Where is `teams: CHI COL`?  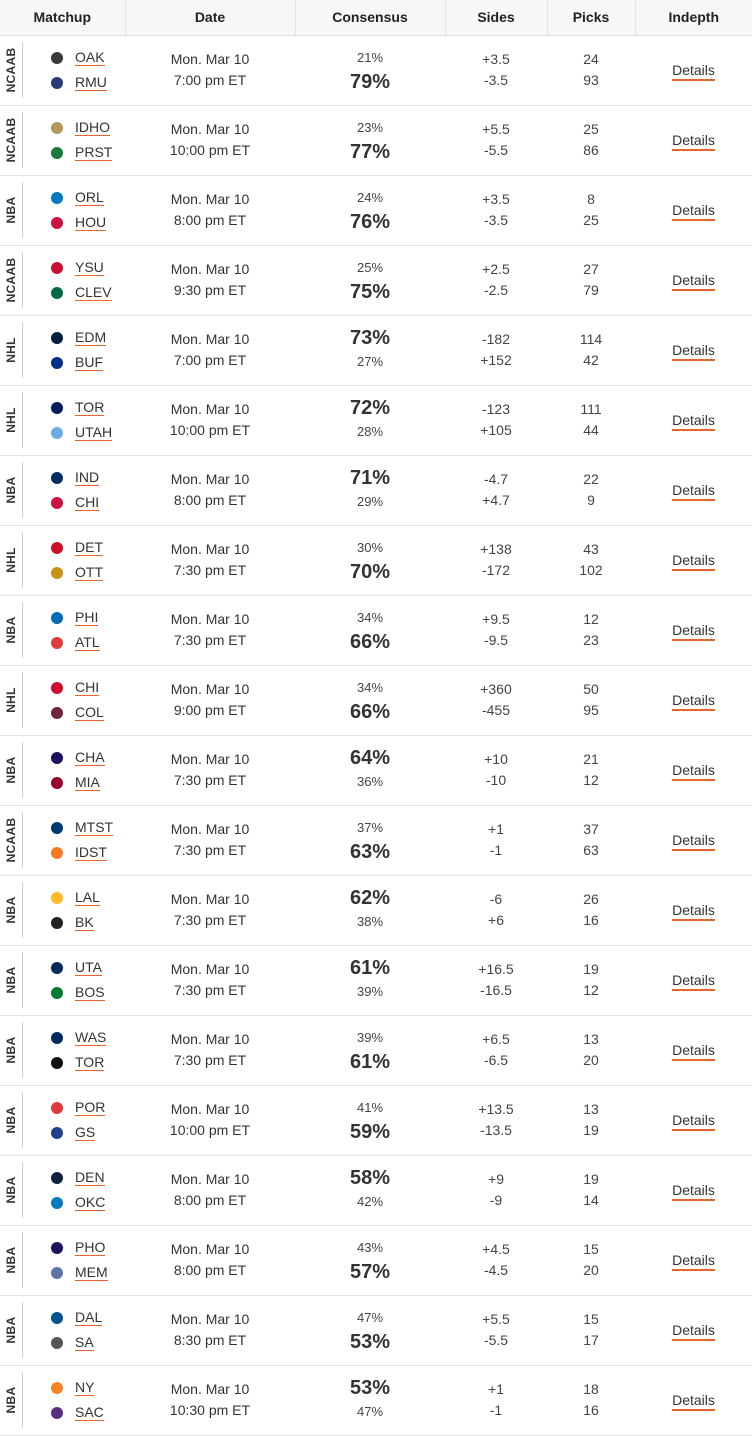
teams: CHI COL is located at coordinates (63, 700).